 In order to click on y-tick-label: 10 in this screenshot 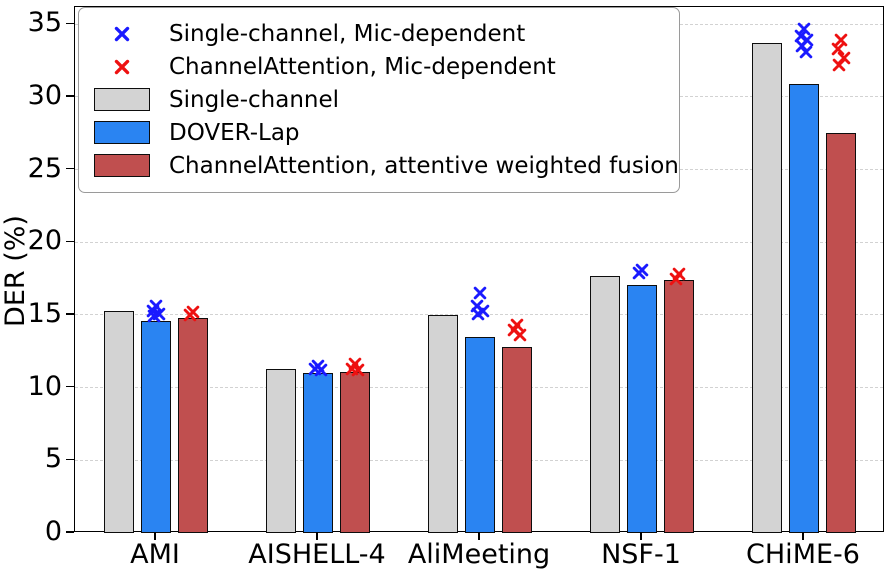, I will do `click(44, 386)`.